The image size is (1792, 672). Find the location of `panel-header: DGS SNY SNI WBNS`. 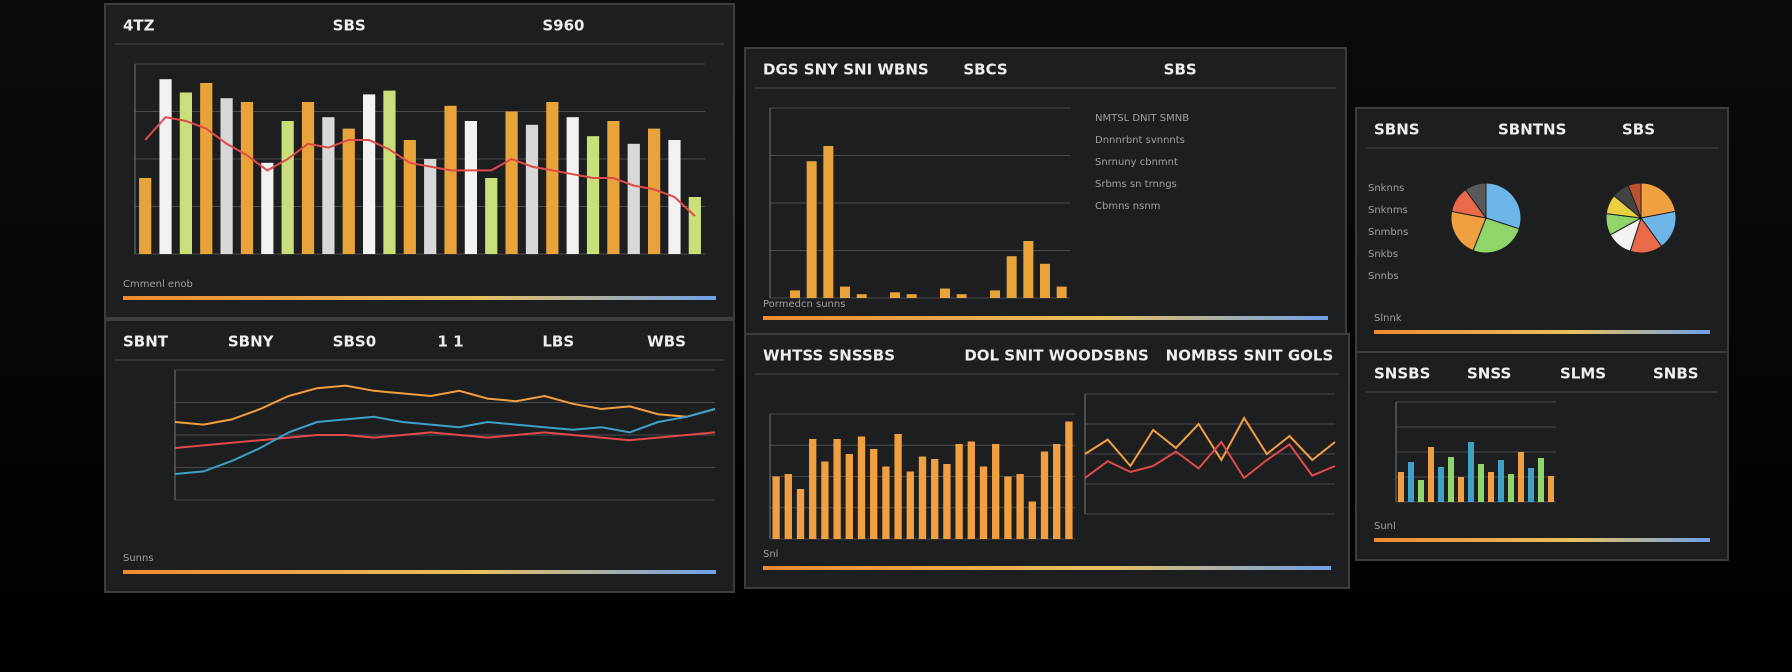

panel-header: DGS SNY SNI WBNS is located at coordinates (846, 70).